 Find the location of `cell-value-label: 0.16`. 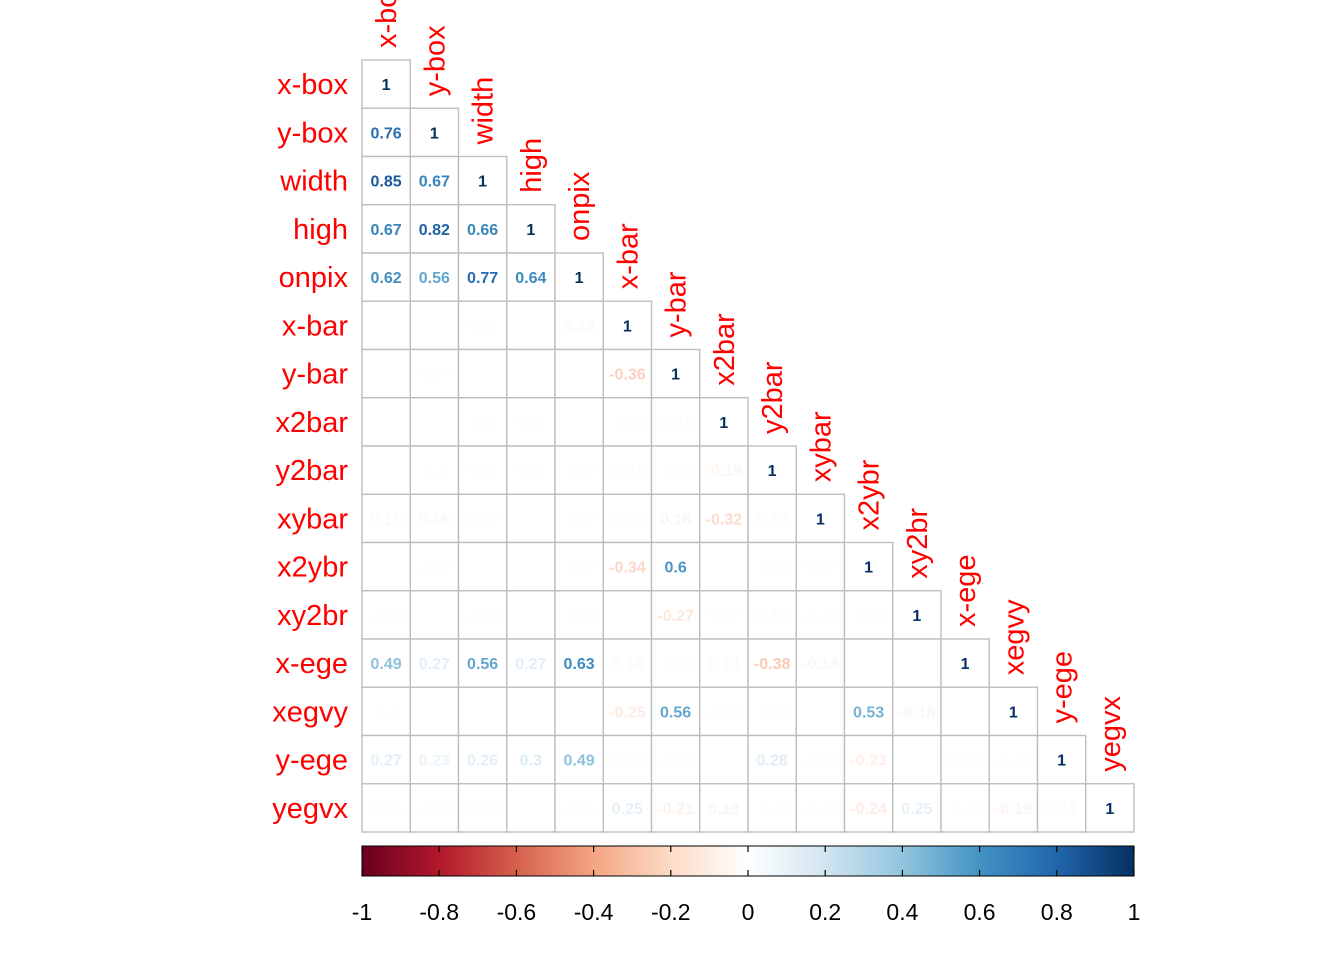

cell-value-label: 0.16 is located at coordinates (434, 519).